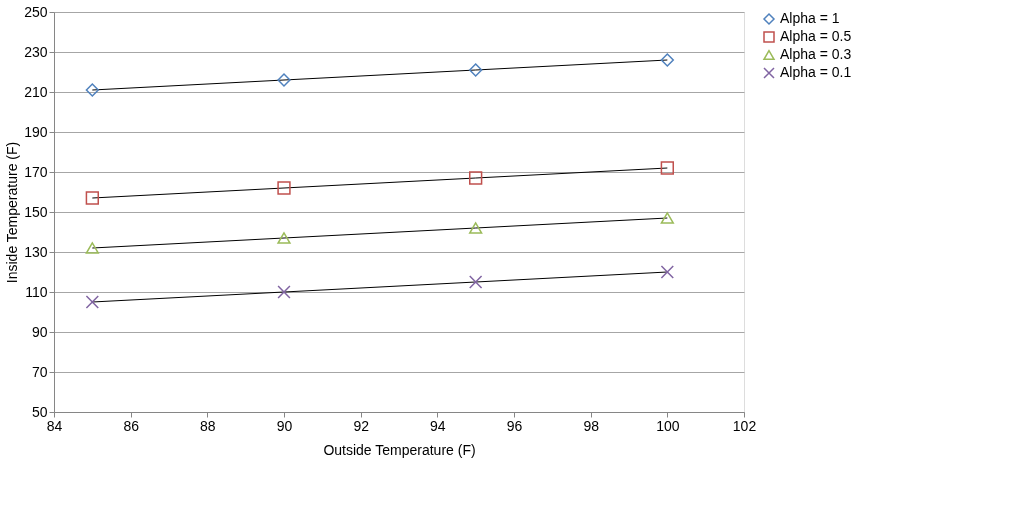 This screenshot has height=508, width=1014. What do you see at coordinates (36, 51) in the screenshot?
I see `y-tick-label: 230` at bounding box center [36, 51].